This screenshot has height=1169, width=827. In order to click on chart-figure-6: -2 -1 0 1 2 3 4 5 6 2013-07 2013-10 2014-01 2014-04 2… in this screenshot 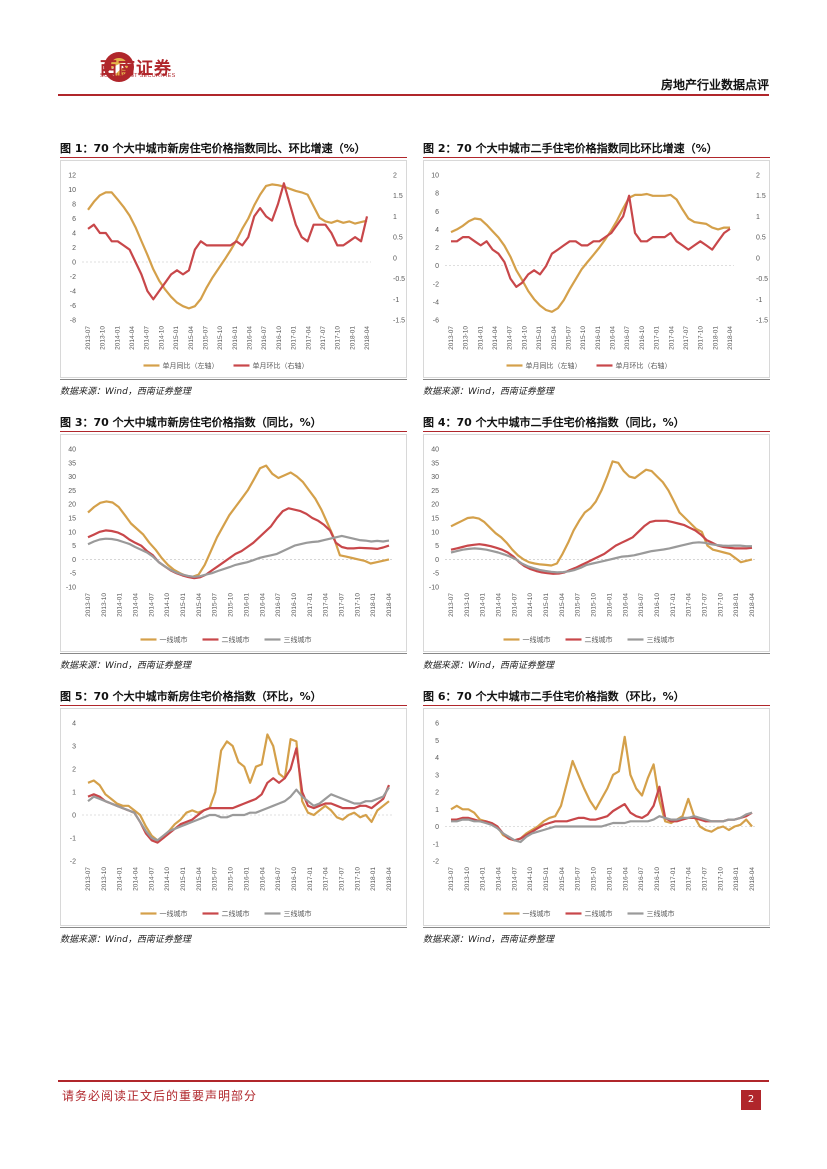, I will do `click(596, 817)`.